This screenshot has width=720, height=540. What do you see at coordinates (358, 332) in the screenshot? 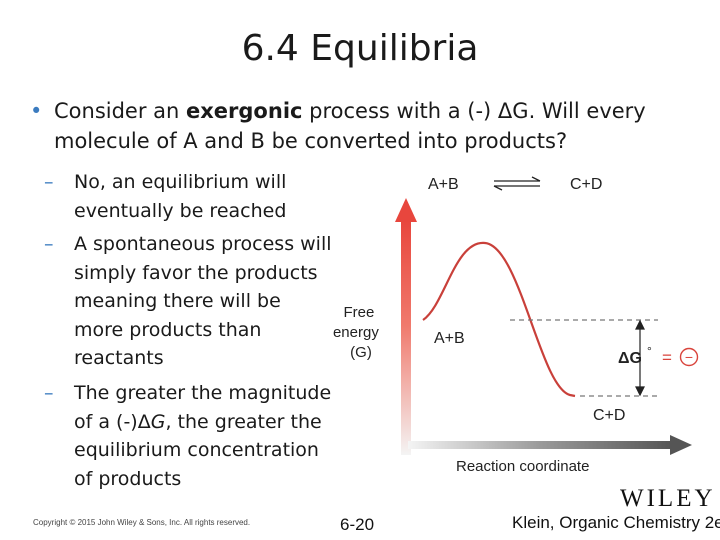
I see `y-axis-label: Free energy (G)` at bounding box center [358, 332].